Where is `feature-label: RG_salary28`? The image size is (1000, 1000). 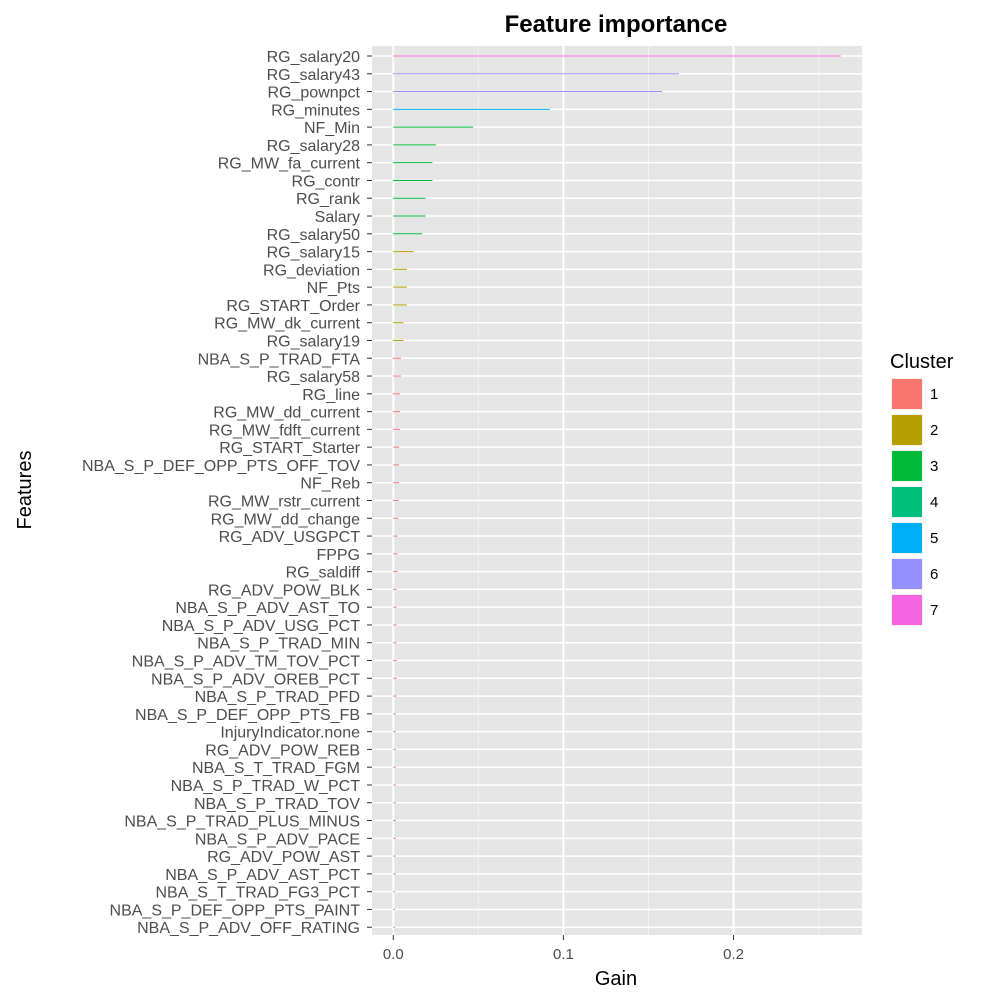 feature-label: RG_salary28 is located at coordinates (313, 146).